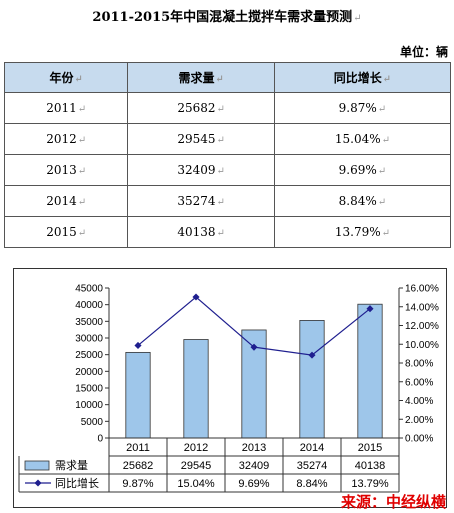  What do you see at coordinates (89, 405) in the screenshot?
I see `y-left-tick-label: 10000` at bounding box center [89, 405].